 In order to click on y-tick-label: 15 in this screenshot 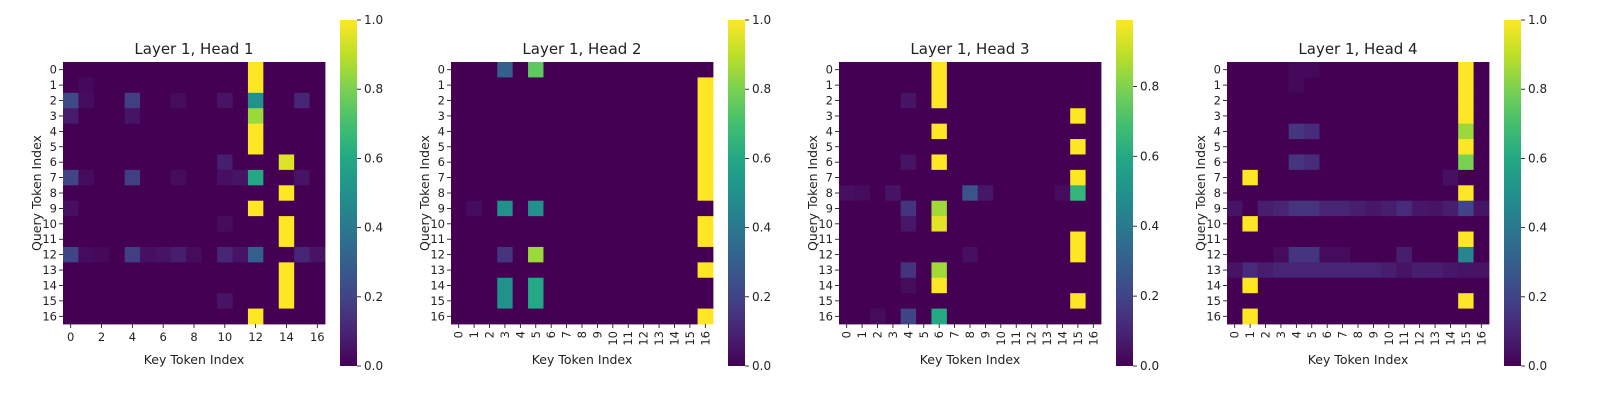, I will do `click(825, 301)`.